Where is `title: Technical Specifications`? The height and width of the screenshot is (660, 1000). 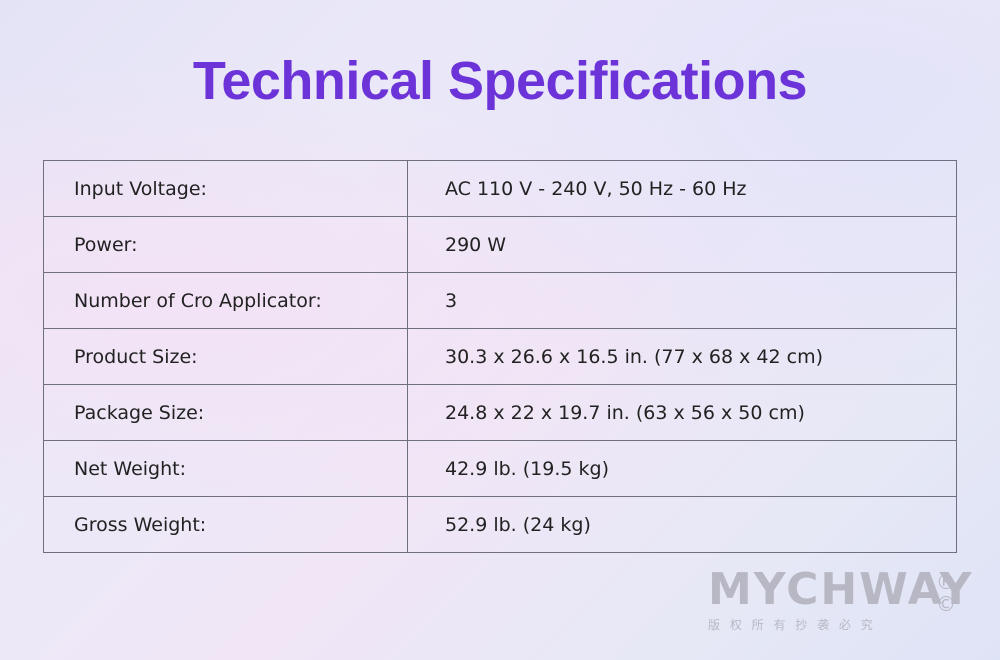
title: Technical Specifications is located at coordinates (500, 81).